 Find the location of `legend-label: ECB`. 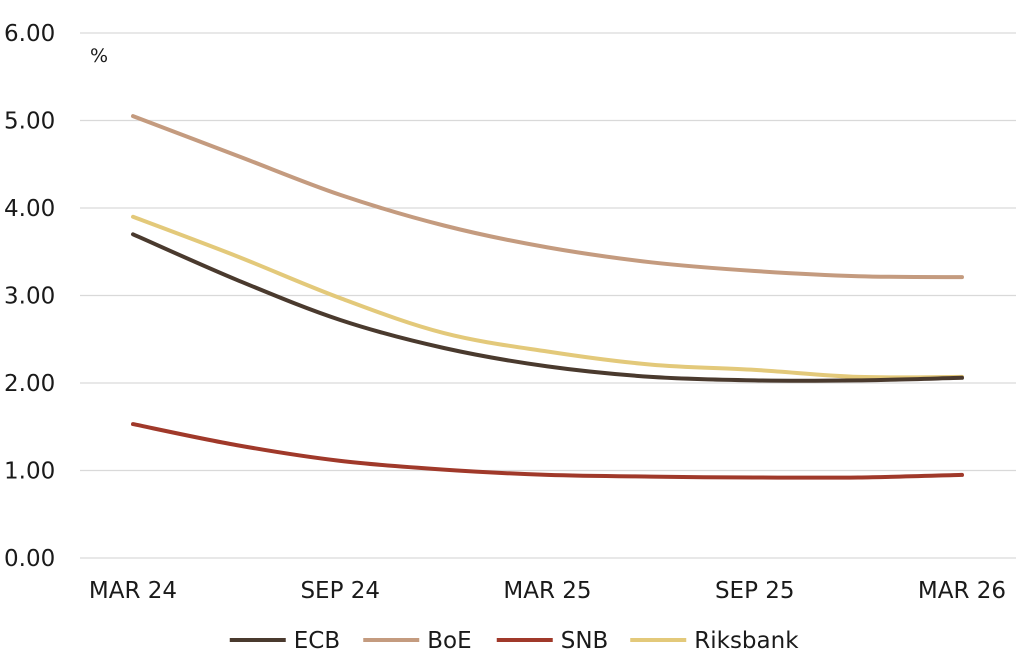

legend-label: ECB is located at coordinates (317, 641).